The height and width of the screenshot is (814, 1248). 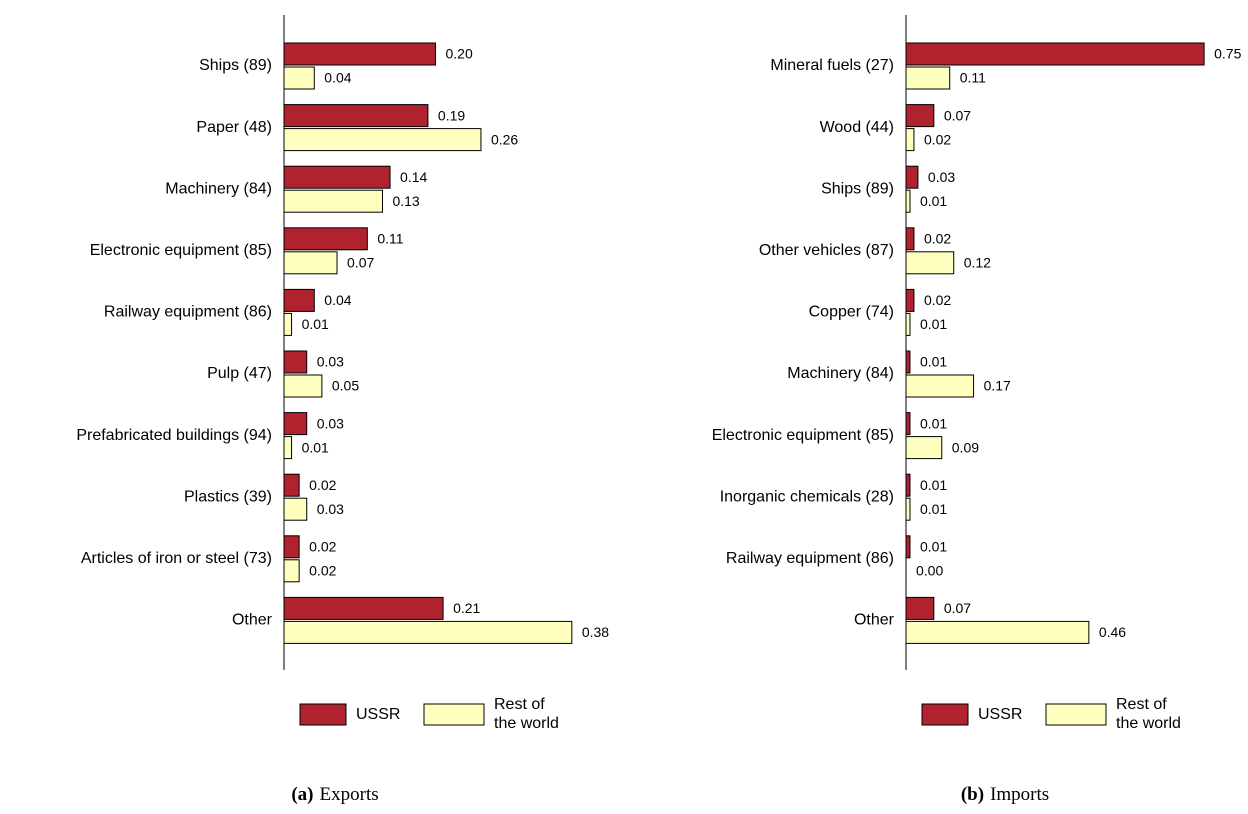 What do you see at coordinates (851, 312) in the screenshot?
I see `y-tick-label: Copper (74)` at bounding box center [851, 312].